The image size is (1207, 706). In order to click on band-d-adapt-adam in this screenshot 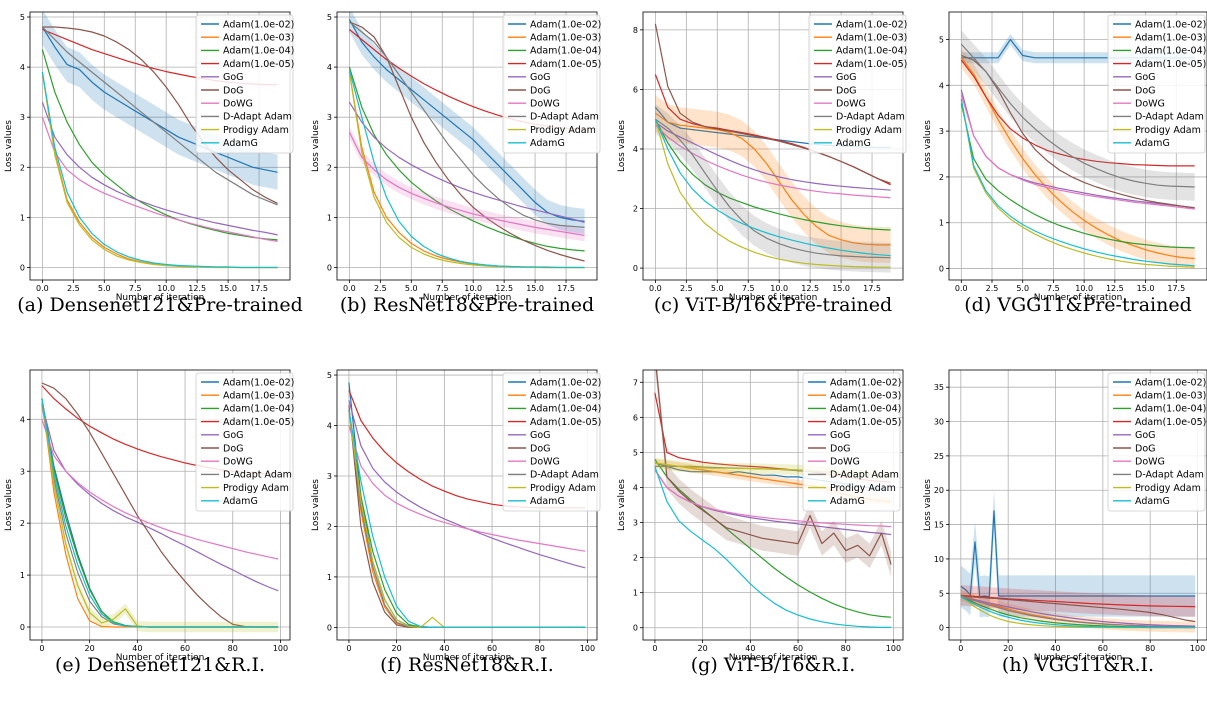, I will do `click(1078, 115)`.